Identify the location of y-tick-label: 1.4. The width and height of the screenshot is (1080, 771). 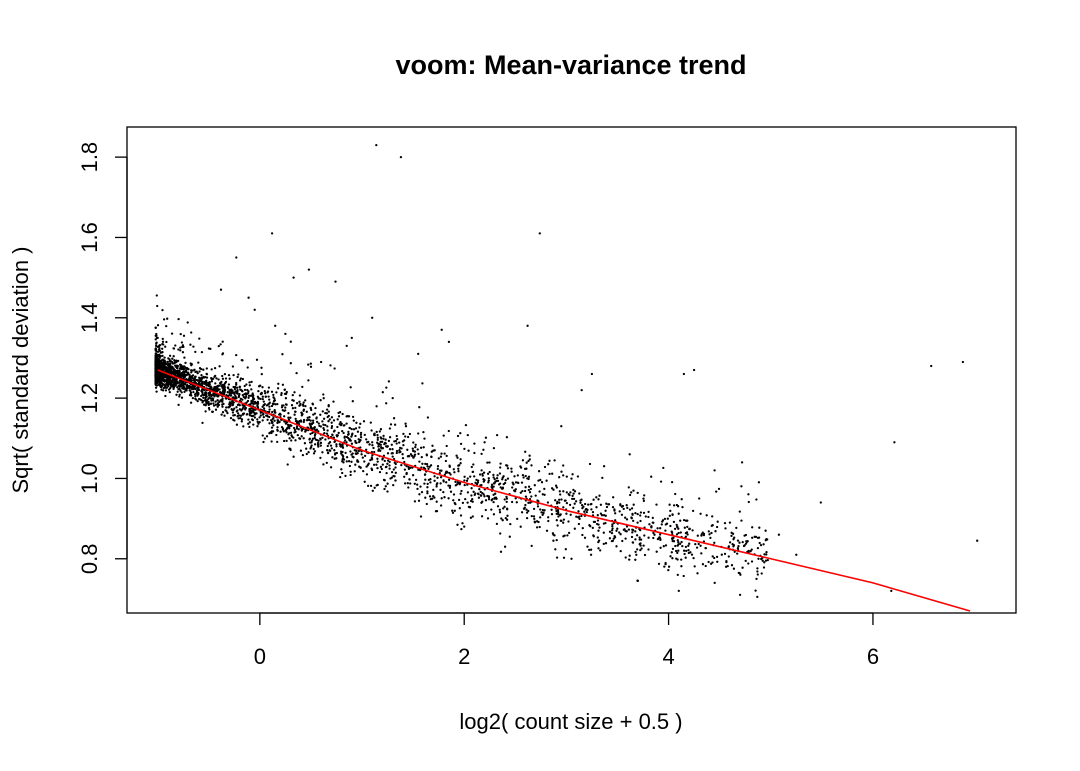
(89, 317).